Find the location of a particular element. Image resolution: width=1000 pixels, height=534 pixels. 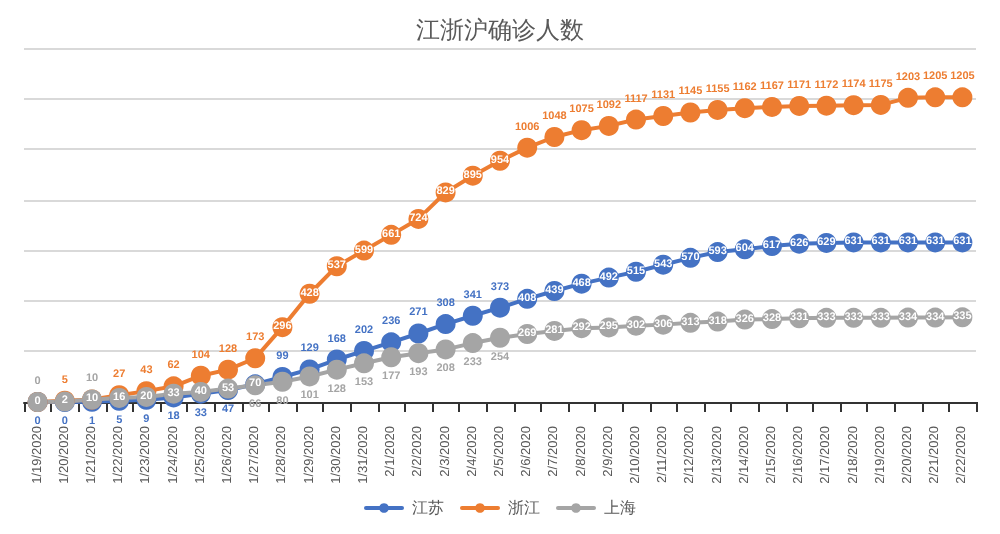

chart-title: 江浙沪确诊人数 is located at coordinates (500, 30).